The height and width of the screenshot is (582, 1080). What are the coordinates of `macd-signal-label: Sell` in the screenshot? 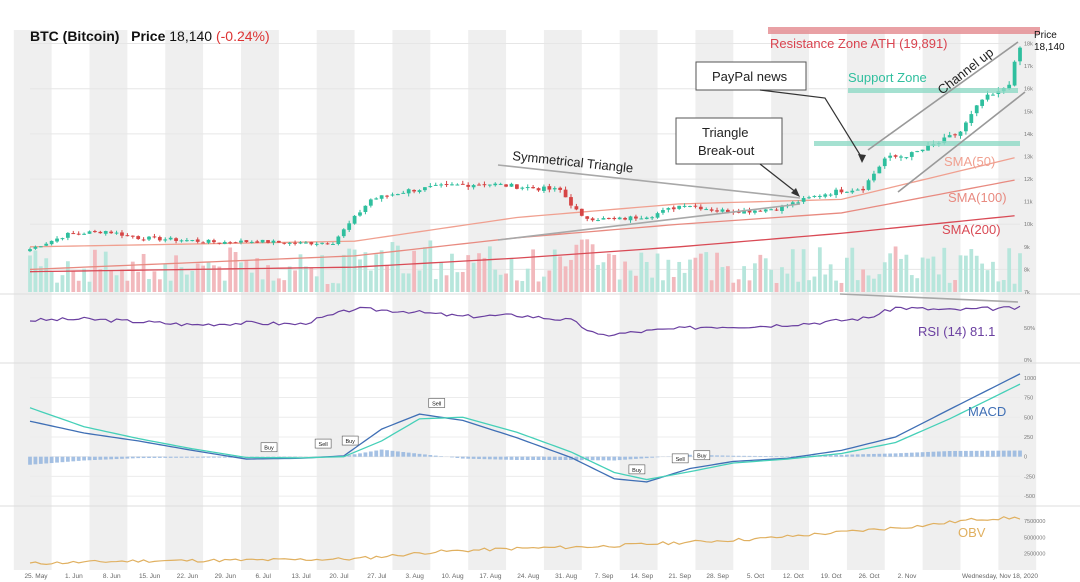 It's located at (323, 445).